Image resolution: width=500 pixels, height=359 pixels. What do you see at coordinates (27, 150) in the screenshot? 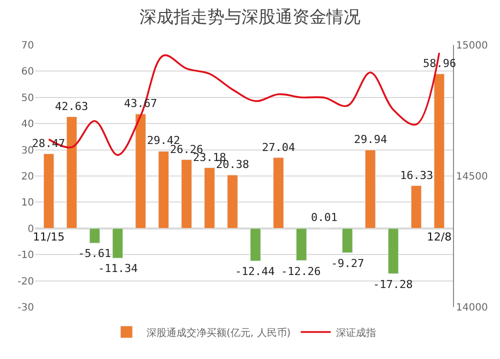
I see `y-tick-label: 30` at bounding box center [27, 150].